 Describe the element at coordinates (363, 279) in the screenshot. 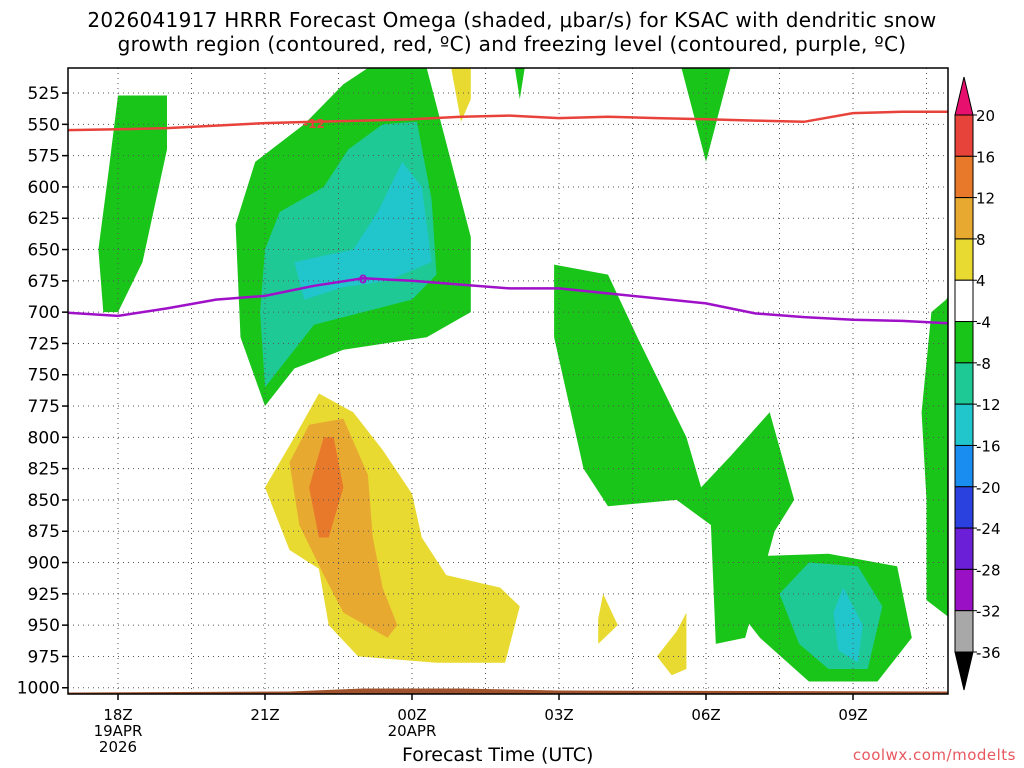

I see `contour-label-zero: 0` at that location.